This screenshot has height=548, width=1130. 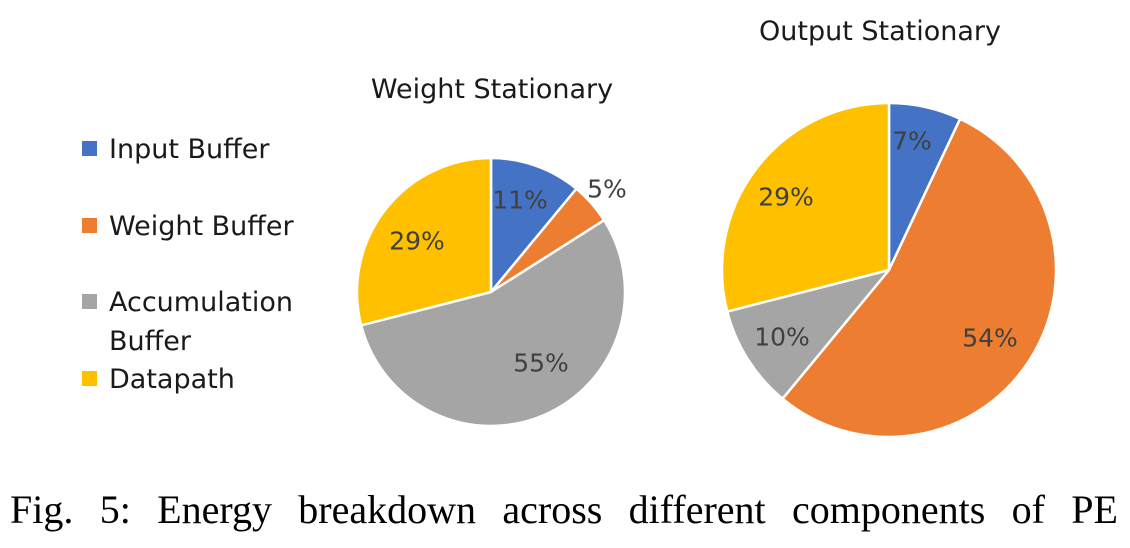 I want to click on legend-swatch-accumulation-buffer, so click(x=89, y=301).